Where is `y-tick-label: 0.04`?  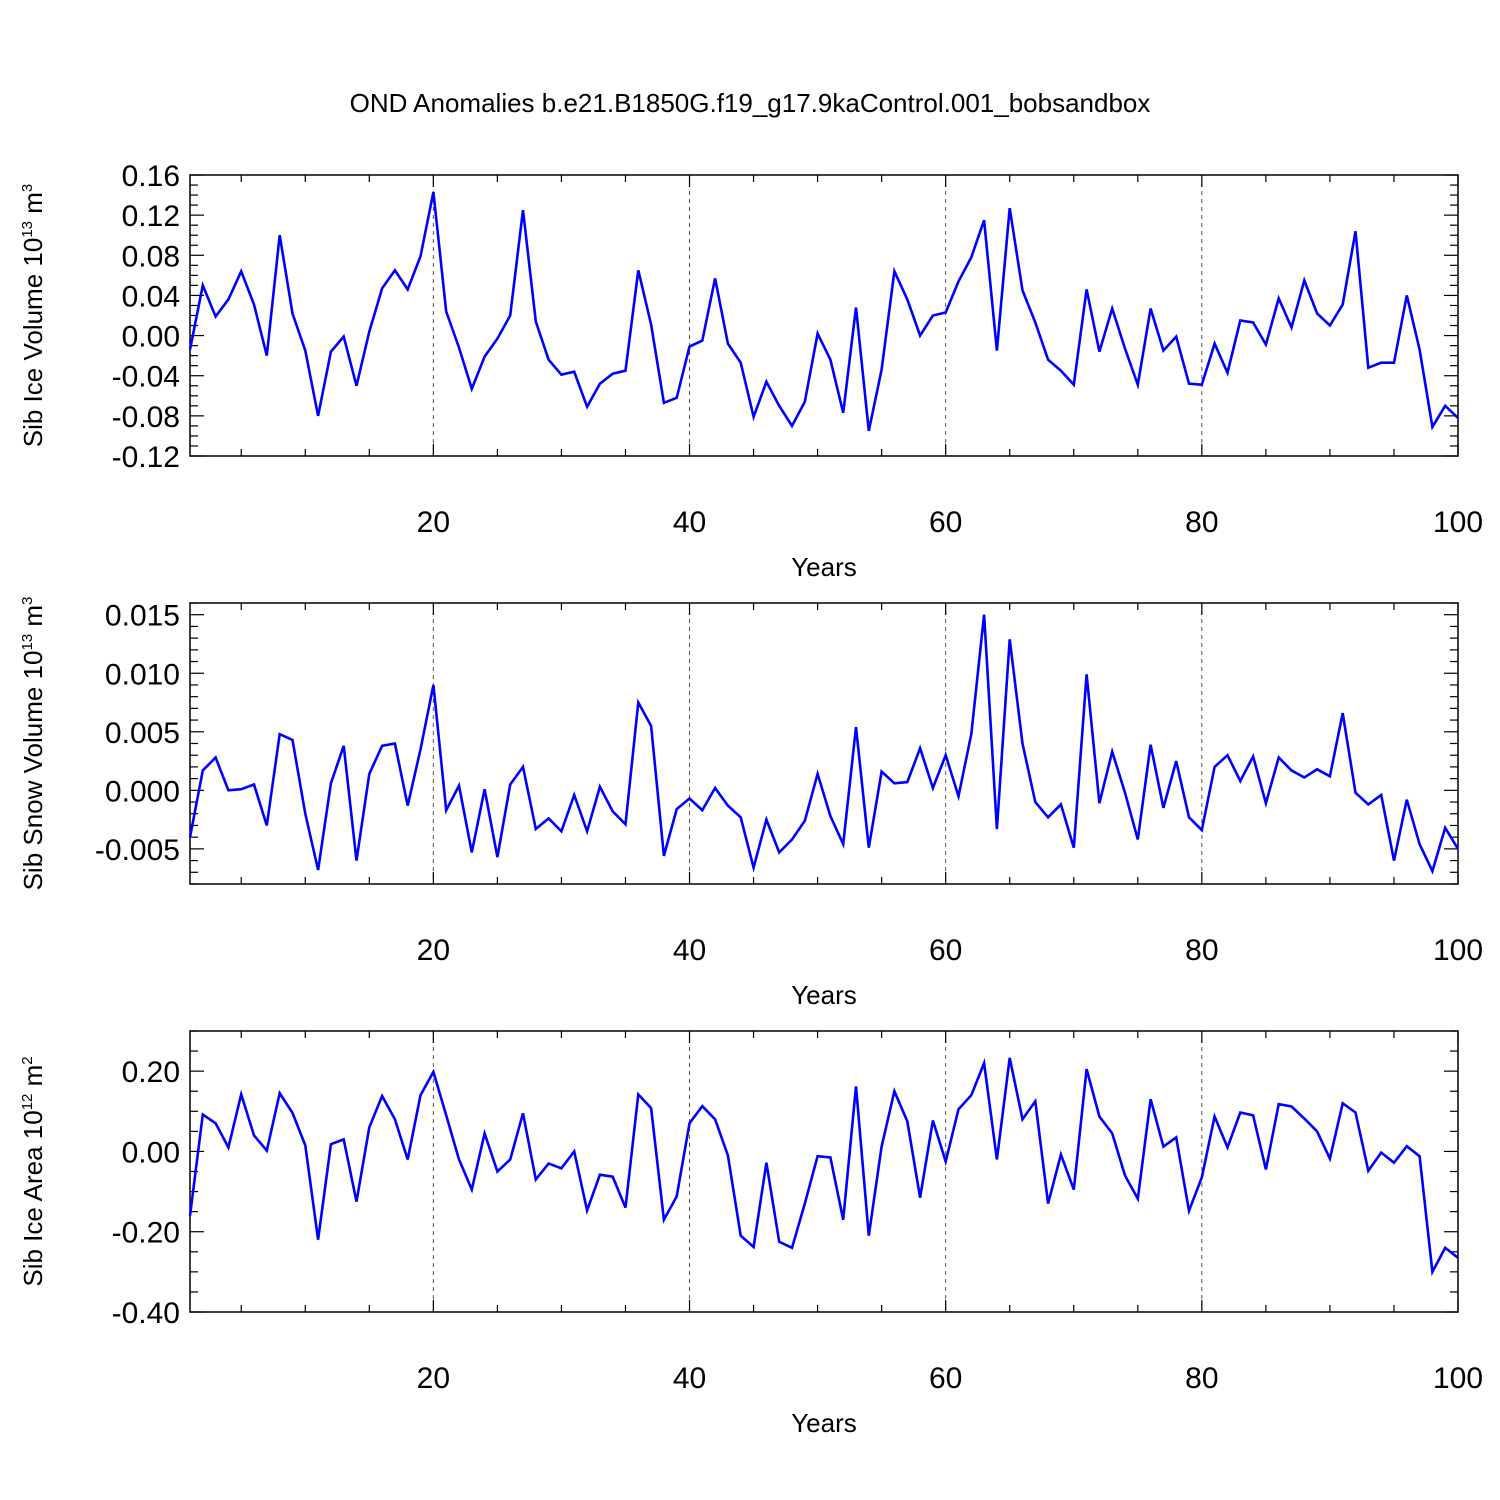
y-tick-label: 0.04 is located at coordinates (151, 296).